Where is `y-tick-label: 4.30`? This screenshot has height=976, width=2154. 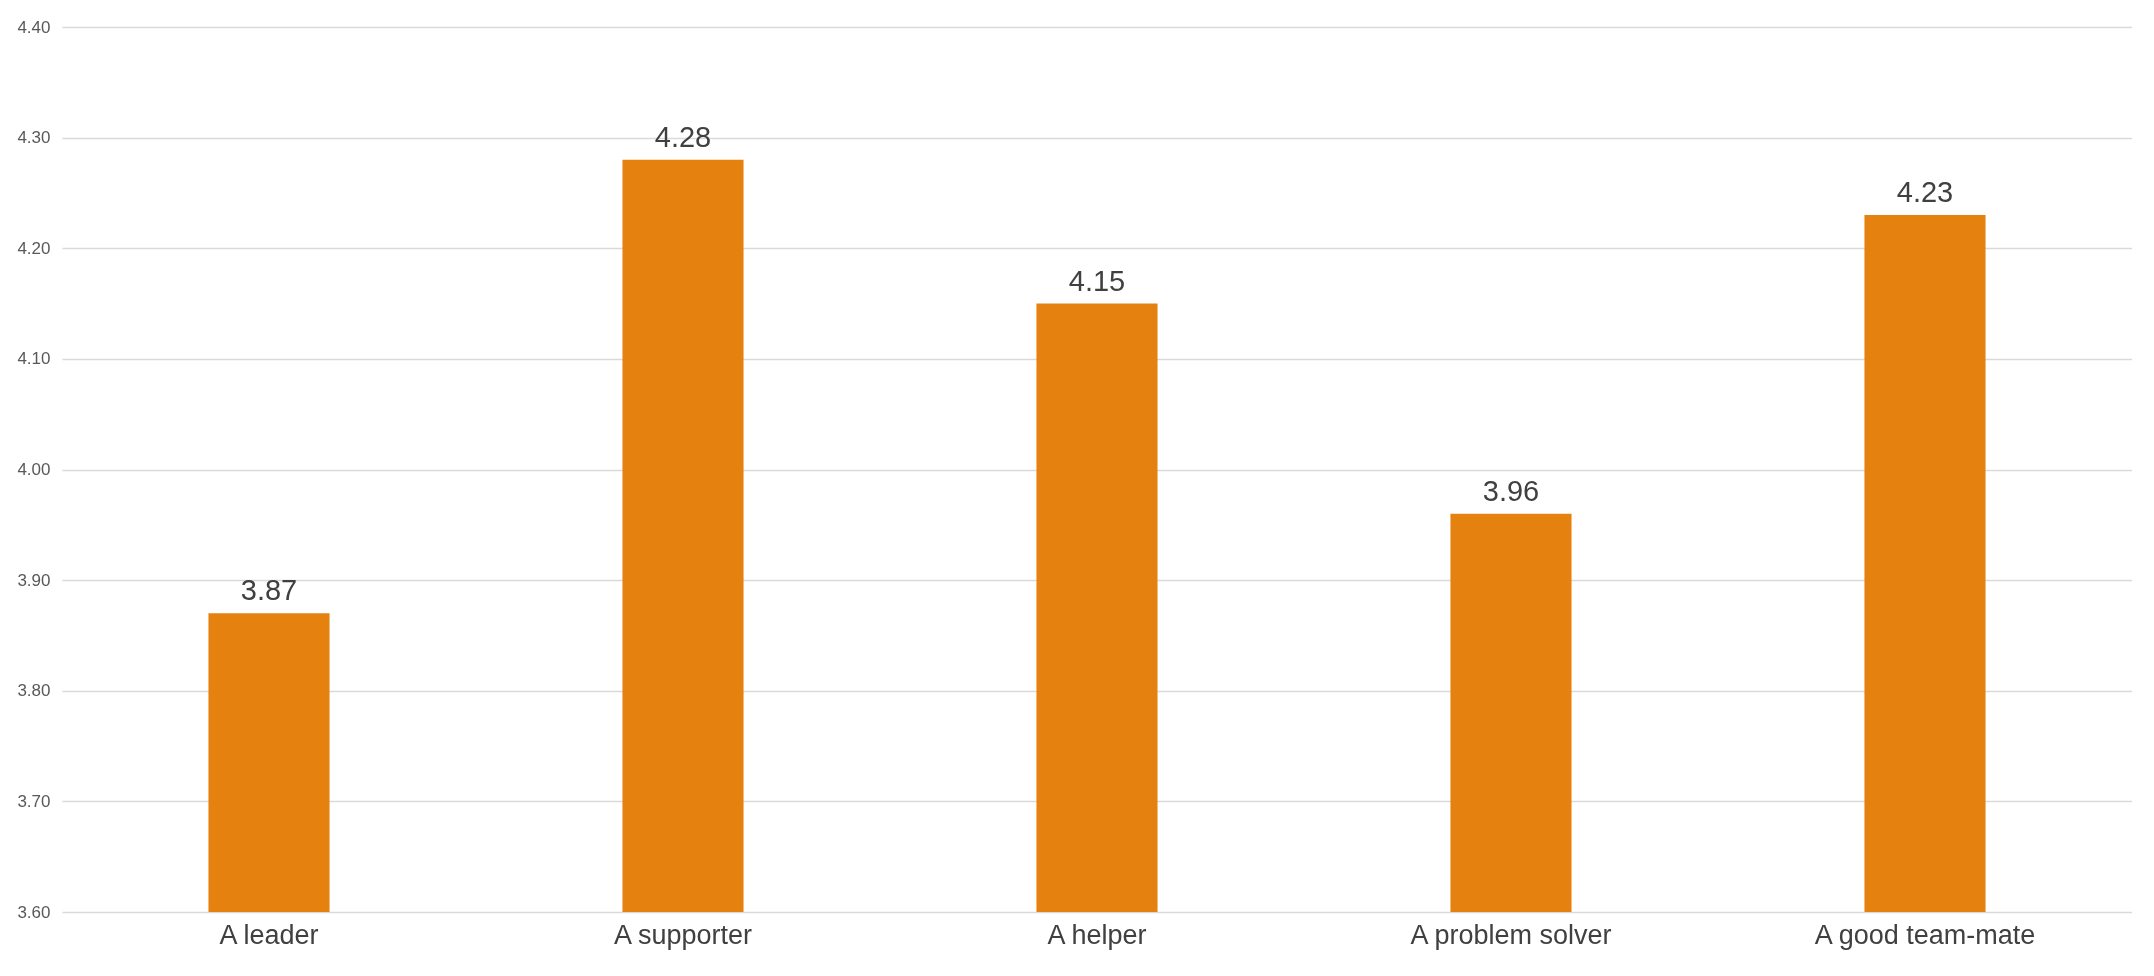
y-tick-label: 4.30 is located at coordinates (34, 138).